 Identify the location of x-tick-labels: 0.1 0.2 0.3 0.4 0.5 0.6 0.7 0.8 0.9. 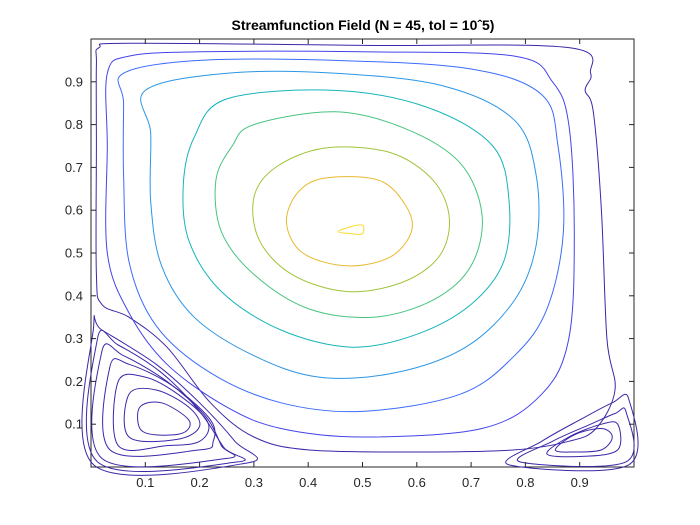
(362, 482).